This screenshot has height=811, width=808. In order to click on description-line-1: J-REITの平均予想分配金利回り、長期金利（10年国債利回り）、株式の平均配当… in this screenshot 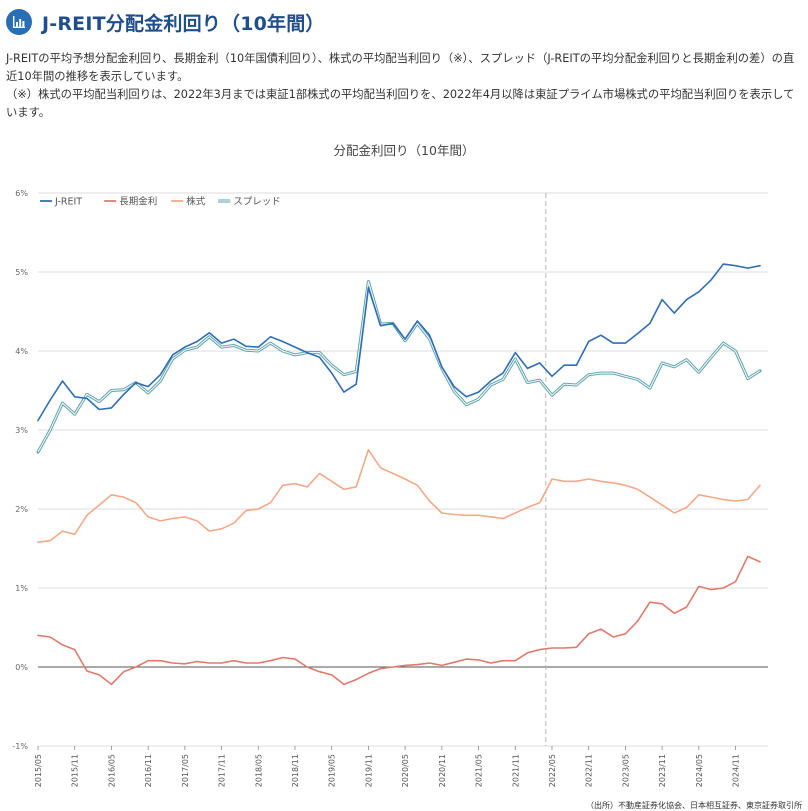, I will do `click(400, 67)`.